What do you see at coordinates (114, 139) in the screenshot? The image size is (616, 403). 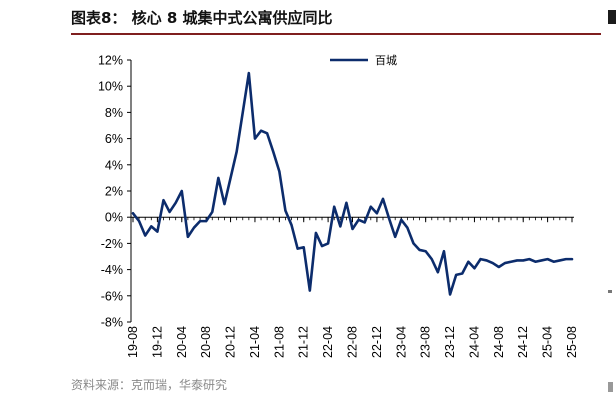 I see `y-tick-label: 6%` at bounding box center [114, 139].